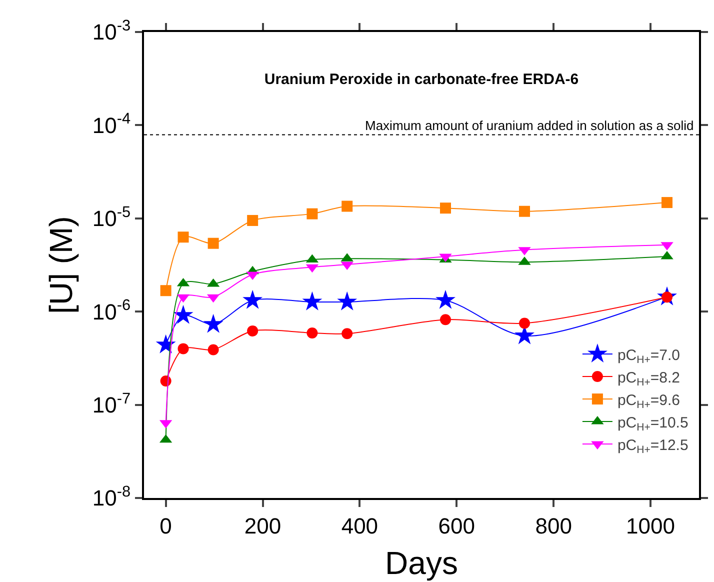  I want to click on legend-label: pC$_{H+}$=7.0, so click(648, 356).